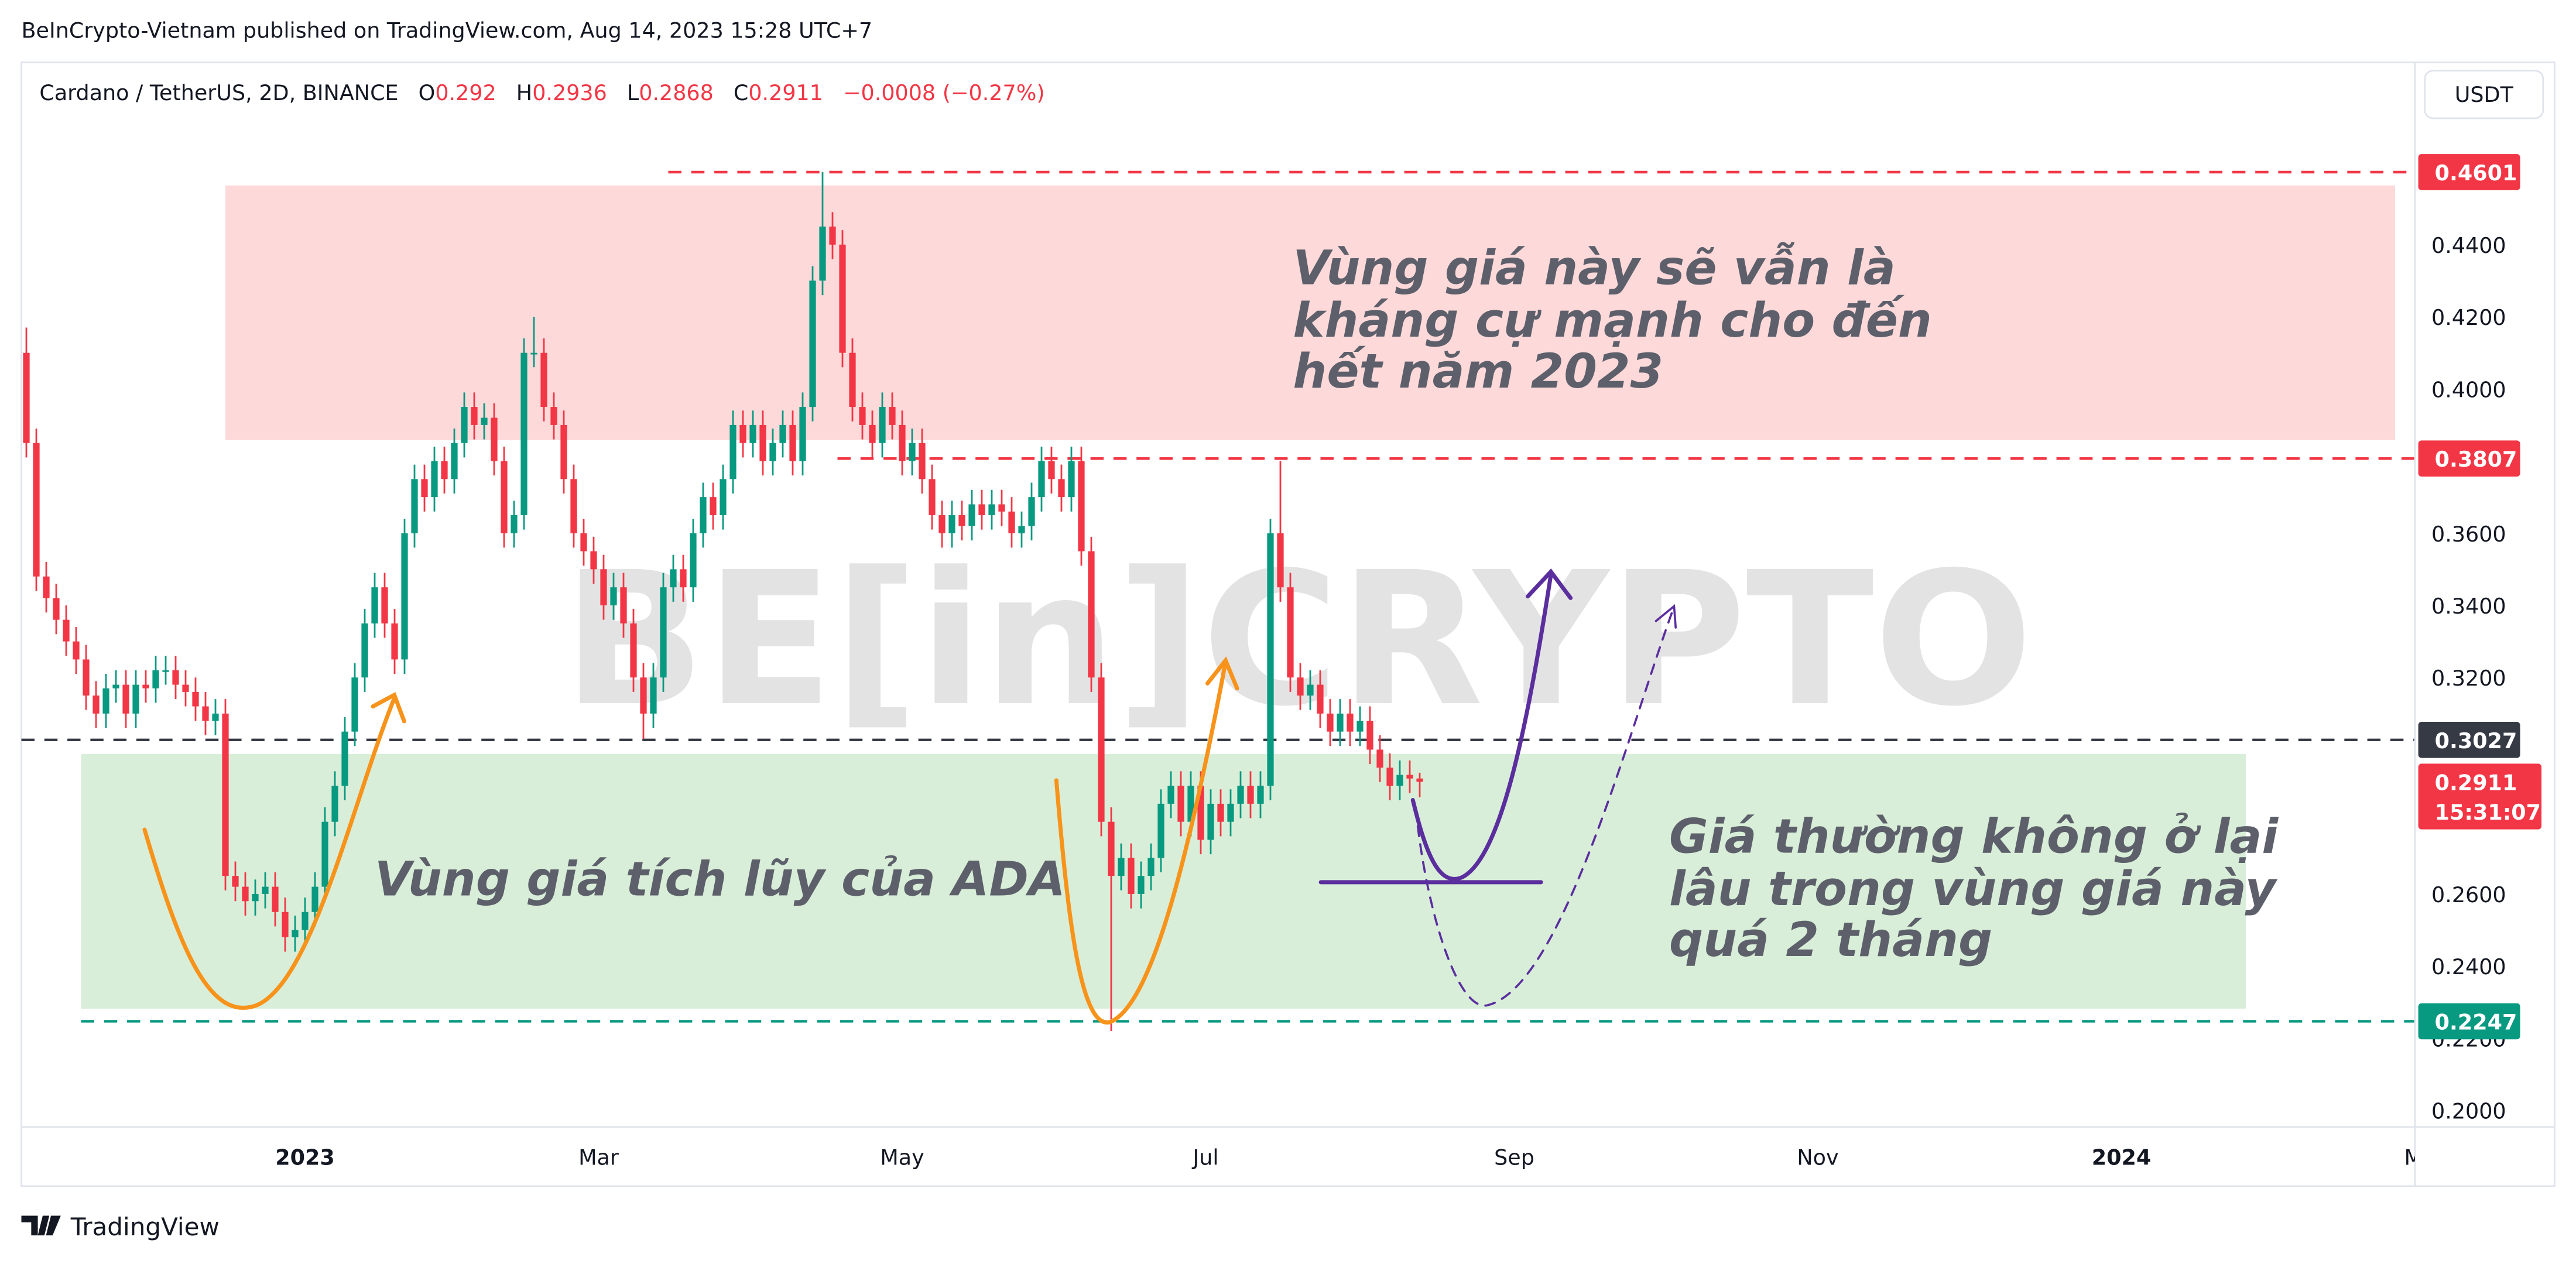  What do you see at coordinates (269, 853) in the screenshot?
I see `orange-curve` at bounding box center [269, 853].